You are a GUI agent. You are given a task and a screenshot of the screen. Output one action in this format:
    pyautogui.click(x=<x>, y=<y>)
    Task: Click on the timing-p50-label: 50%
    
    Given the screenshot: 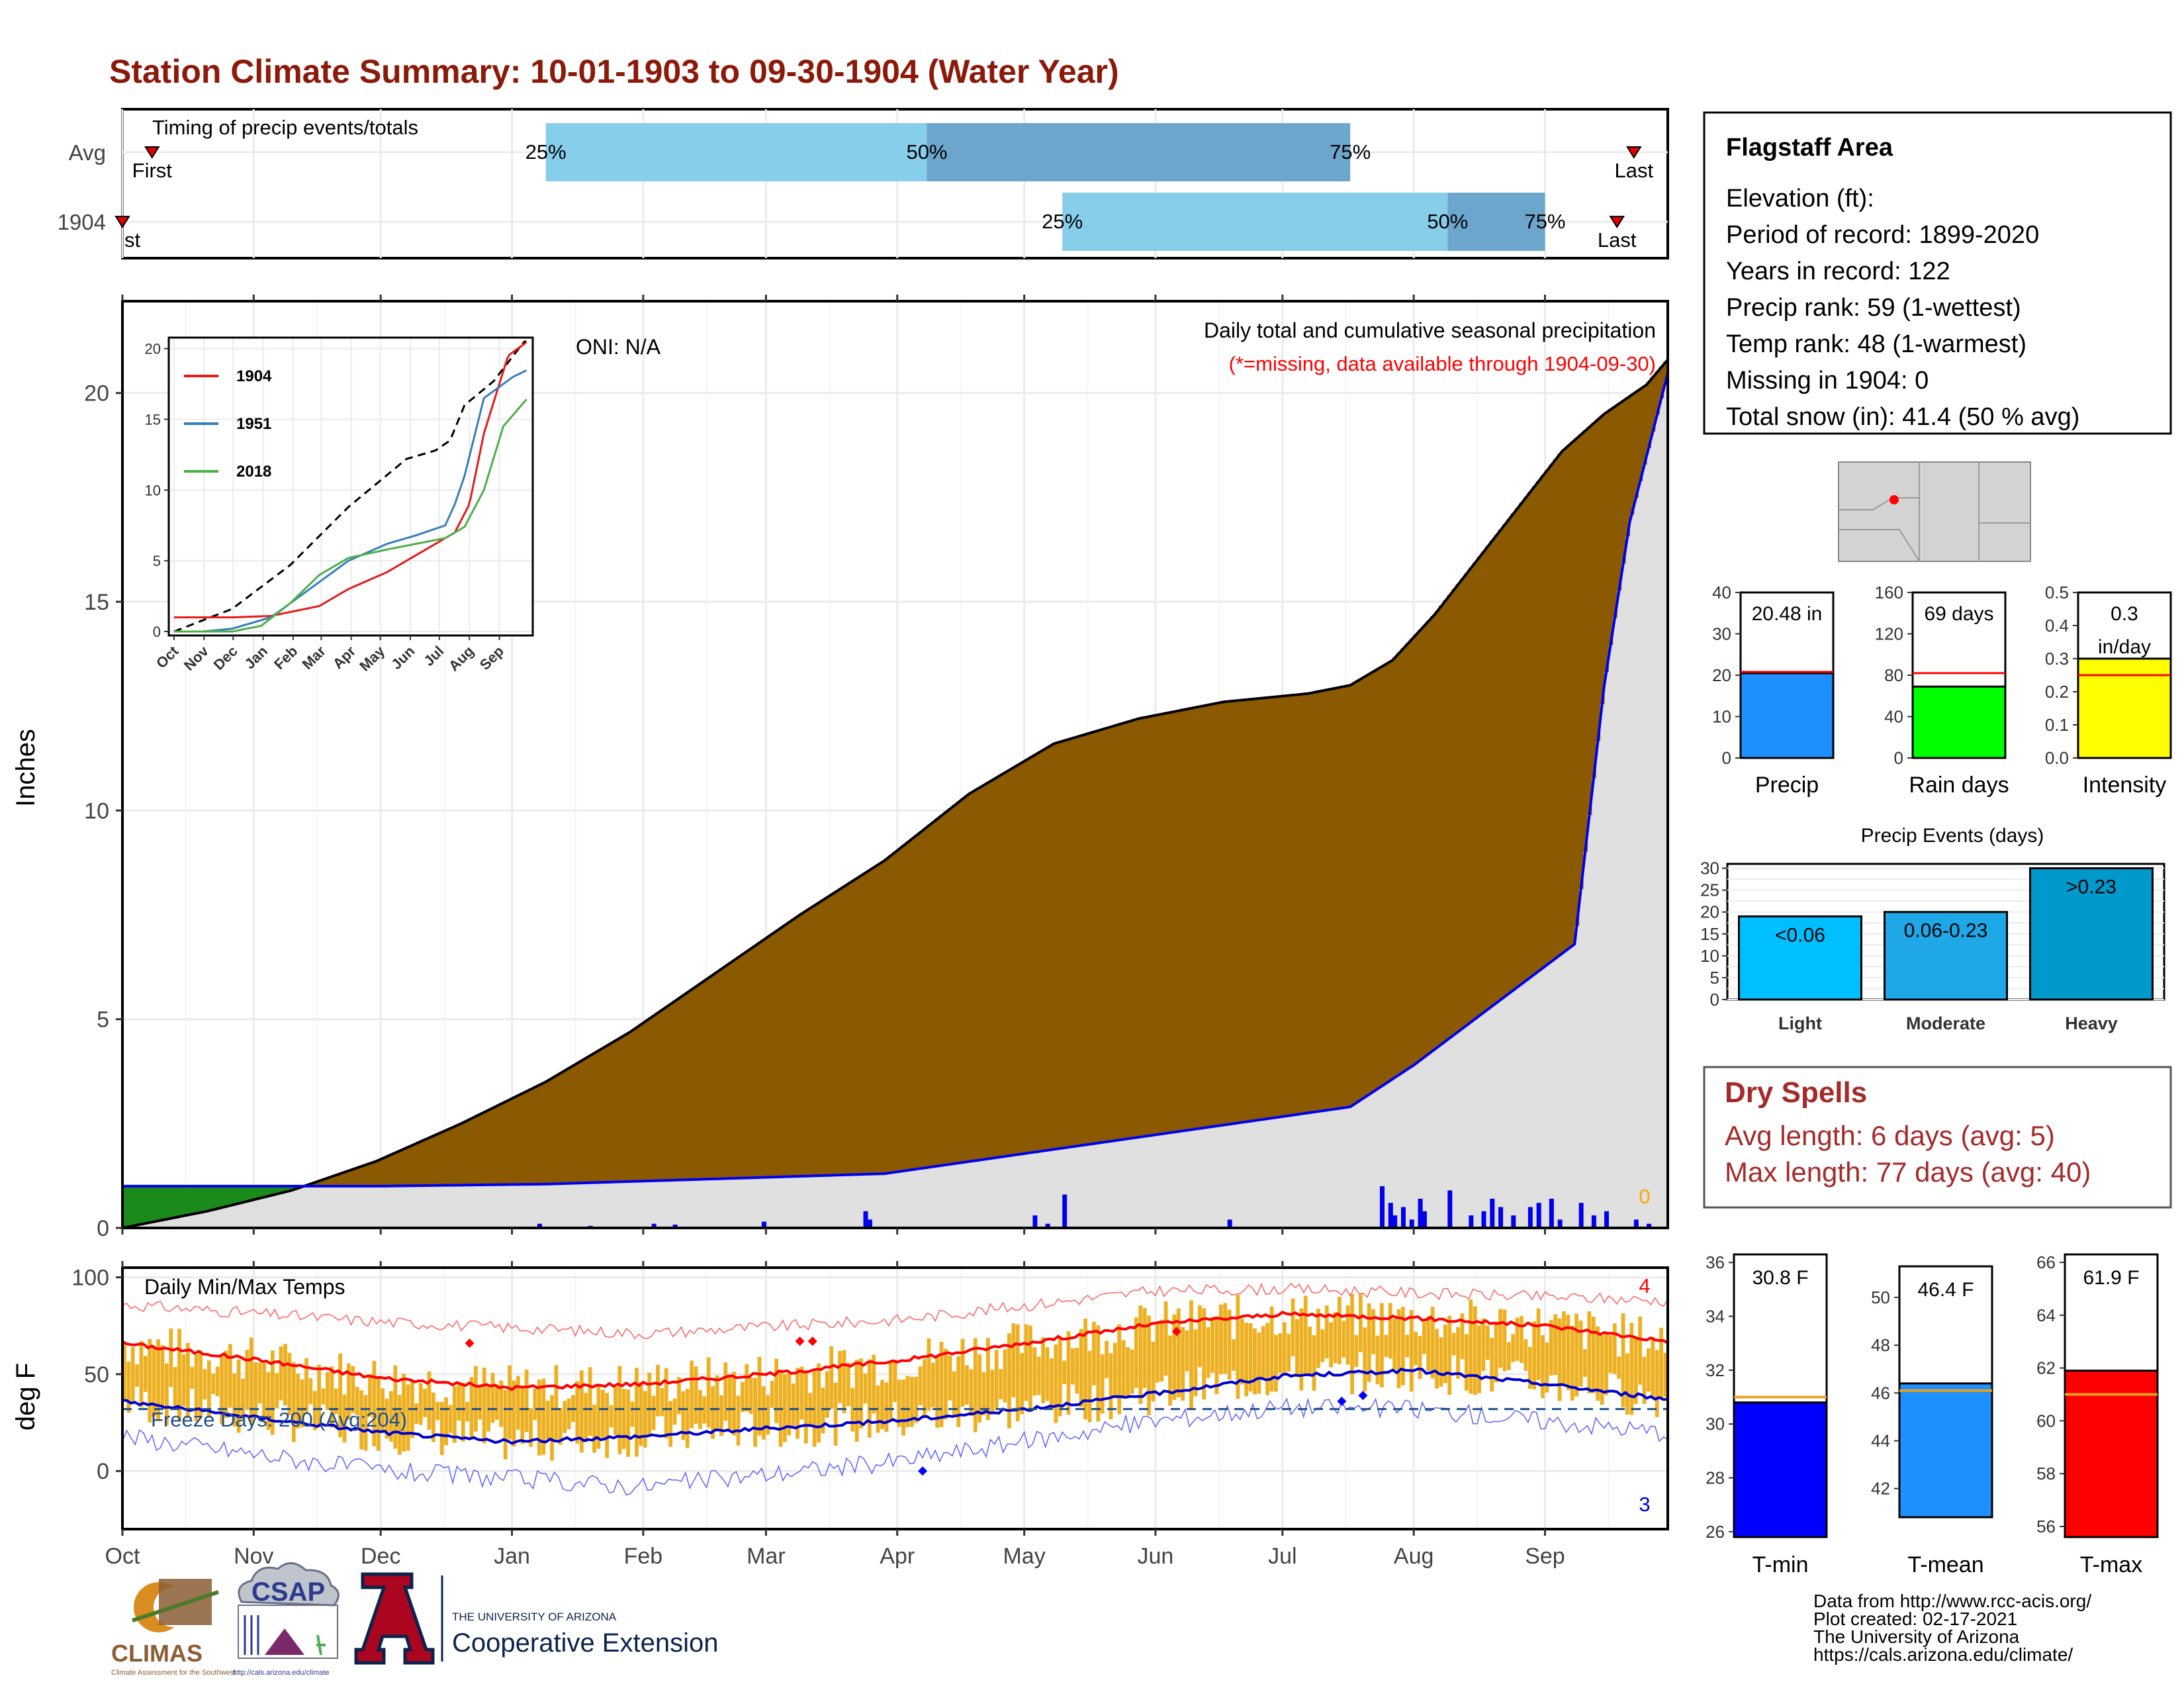 What is the action you would take?
    pyautogui.click(x=1447, y=221)
    